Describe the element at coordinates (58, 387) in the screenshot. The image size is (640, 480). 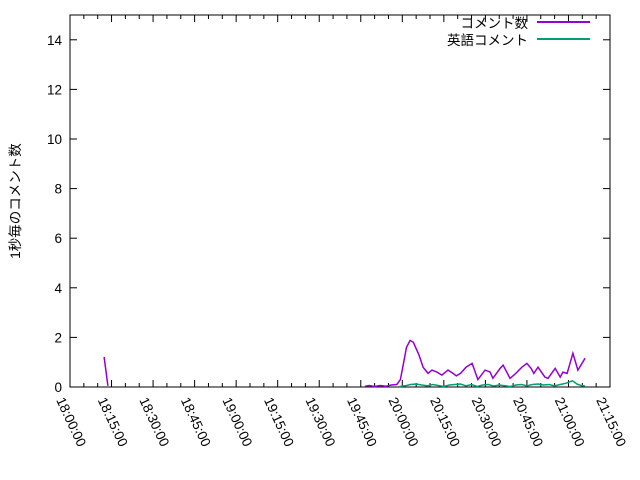
I see `y-tick-label: 0` at that location.